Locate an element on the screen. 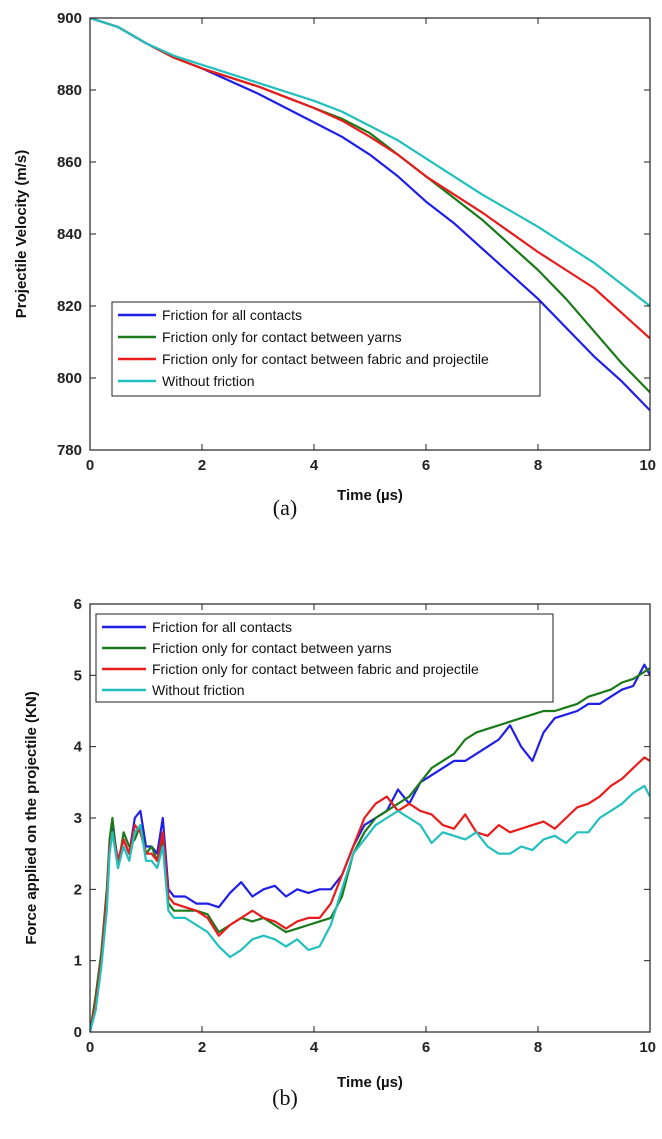 This screenshot has height=1139, width=662. y-tick-label: 860 is located at coordinates (69, 162).